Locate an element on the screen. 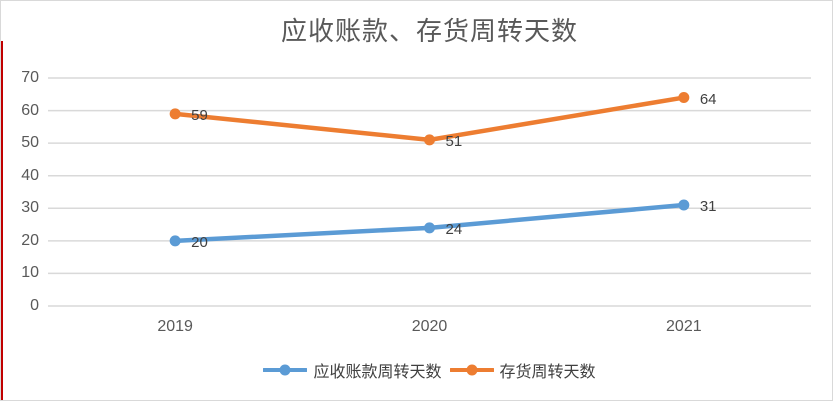 This screenshot has width=833, height=401. data-label-0-2019: 20 is located at coordinates (199, 242).